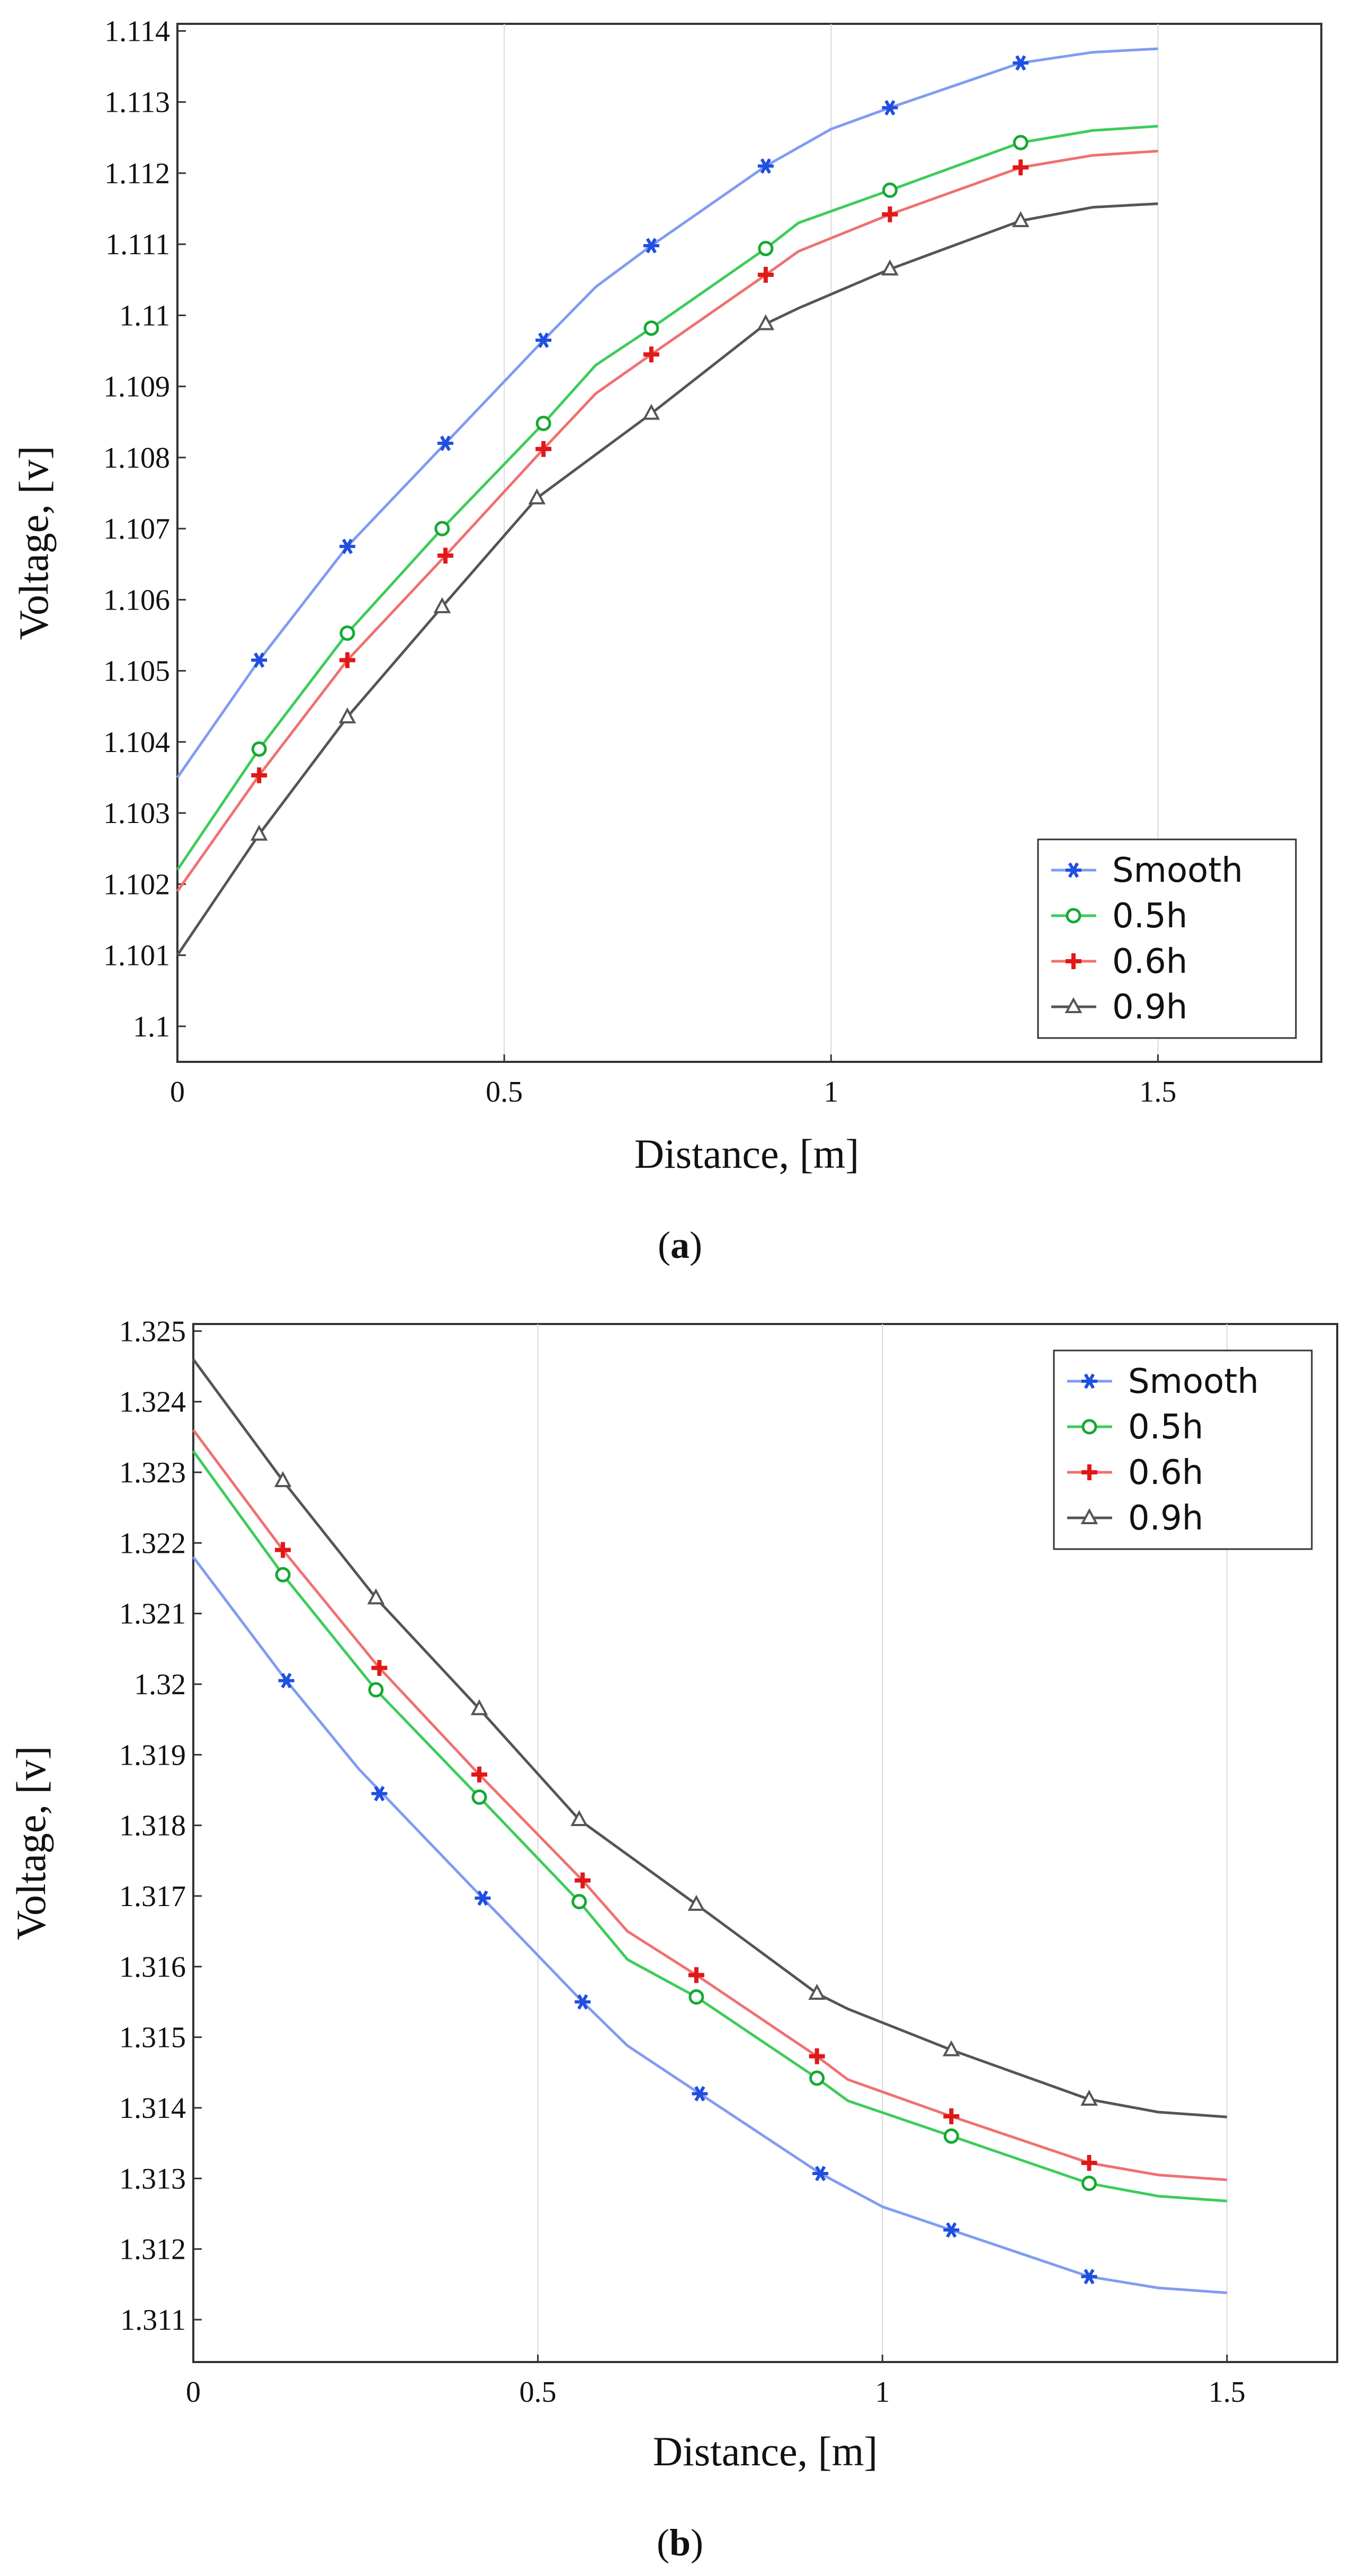 The image size is (1360, 2576). Describe the element at coordinates (136, 884) in the screenshot. I see `y-tick-label: 1.102` at that location.